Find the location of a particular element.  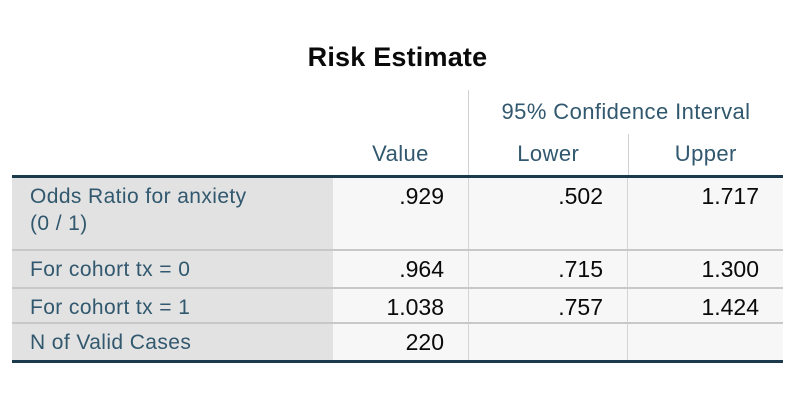

cell-value: .964 is located at coordinates (400, 269).